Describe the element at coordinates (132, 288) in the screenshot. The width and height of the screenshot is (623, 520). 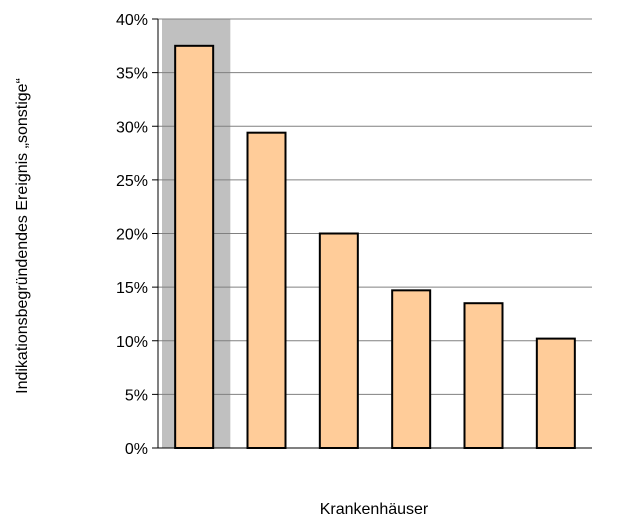
I see `y-tick-label: 15%` at that location.